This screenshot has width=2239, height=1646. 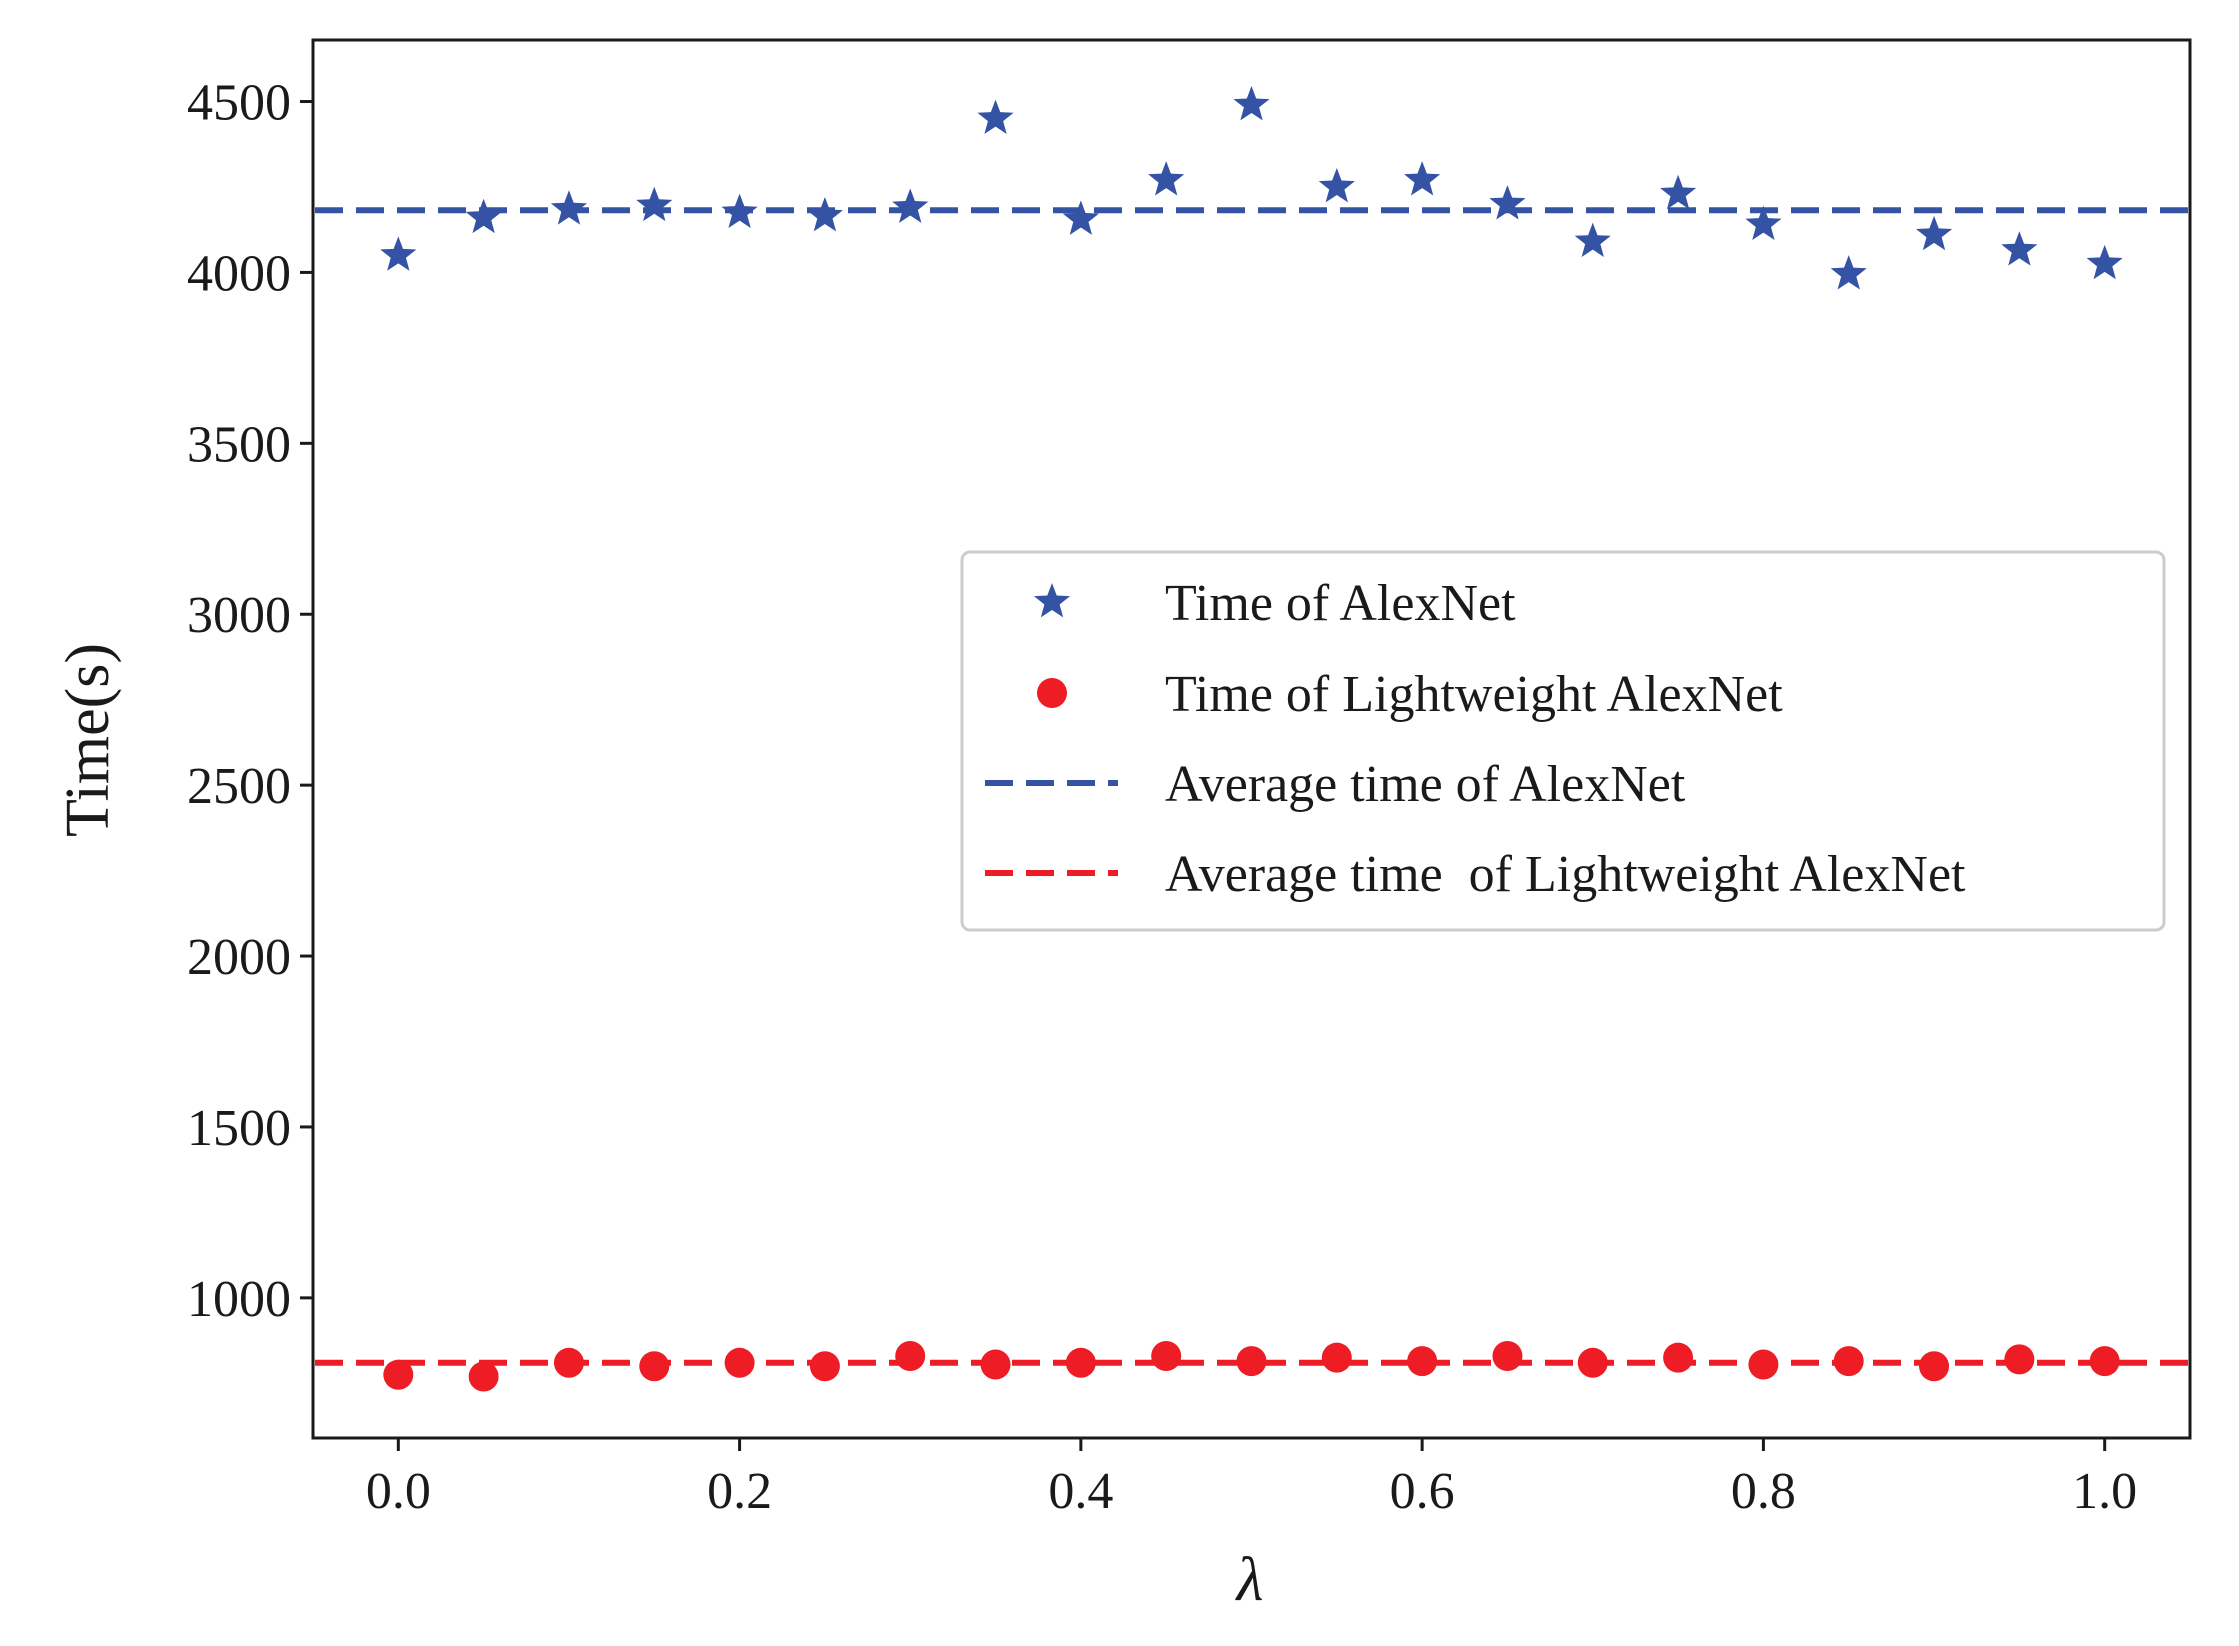 What do you see at coordinates (239, 103) in the screenshot?
I see `y-tick-label: 4500` at bounding box center [239, 103].